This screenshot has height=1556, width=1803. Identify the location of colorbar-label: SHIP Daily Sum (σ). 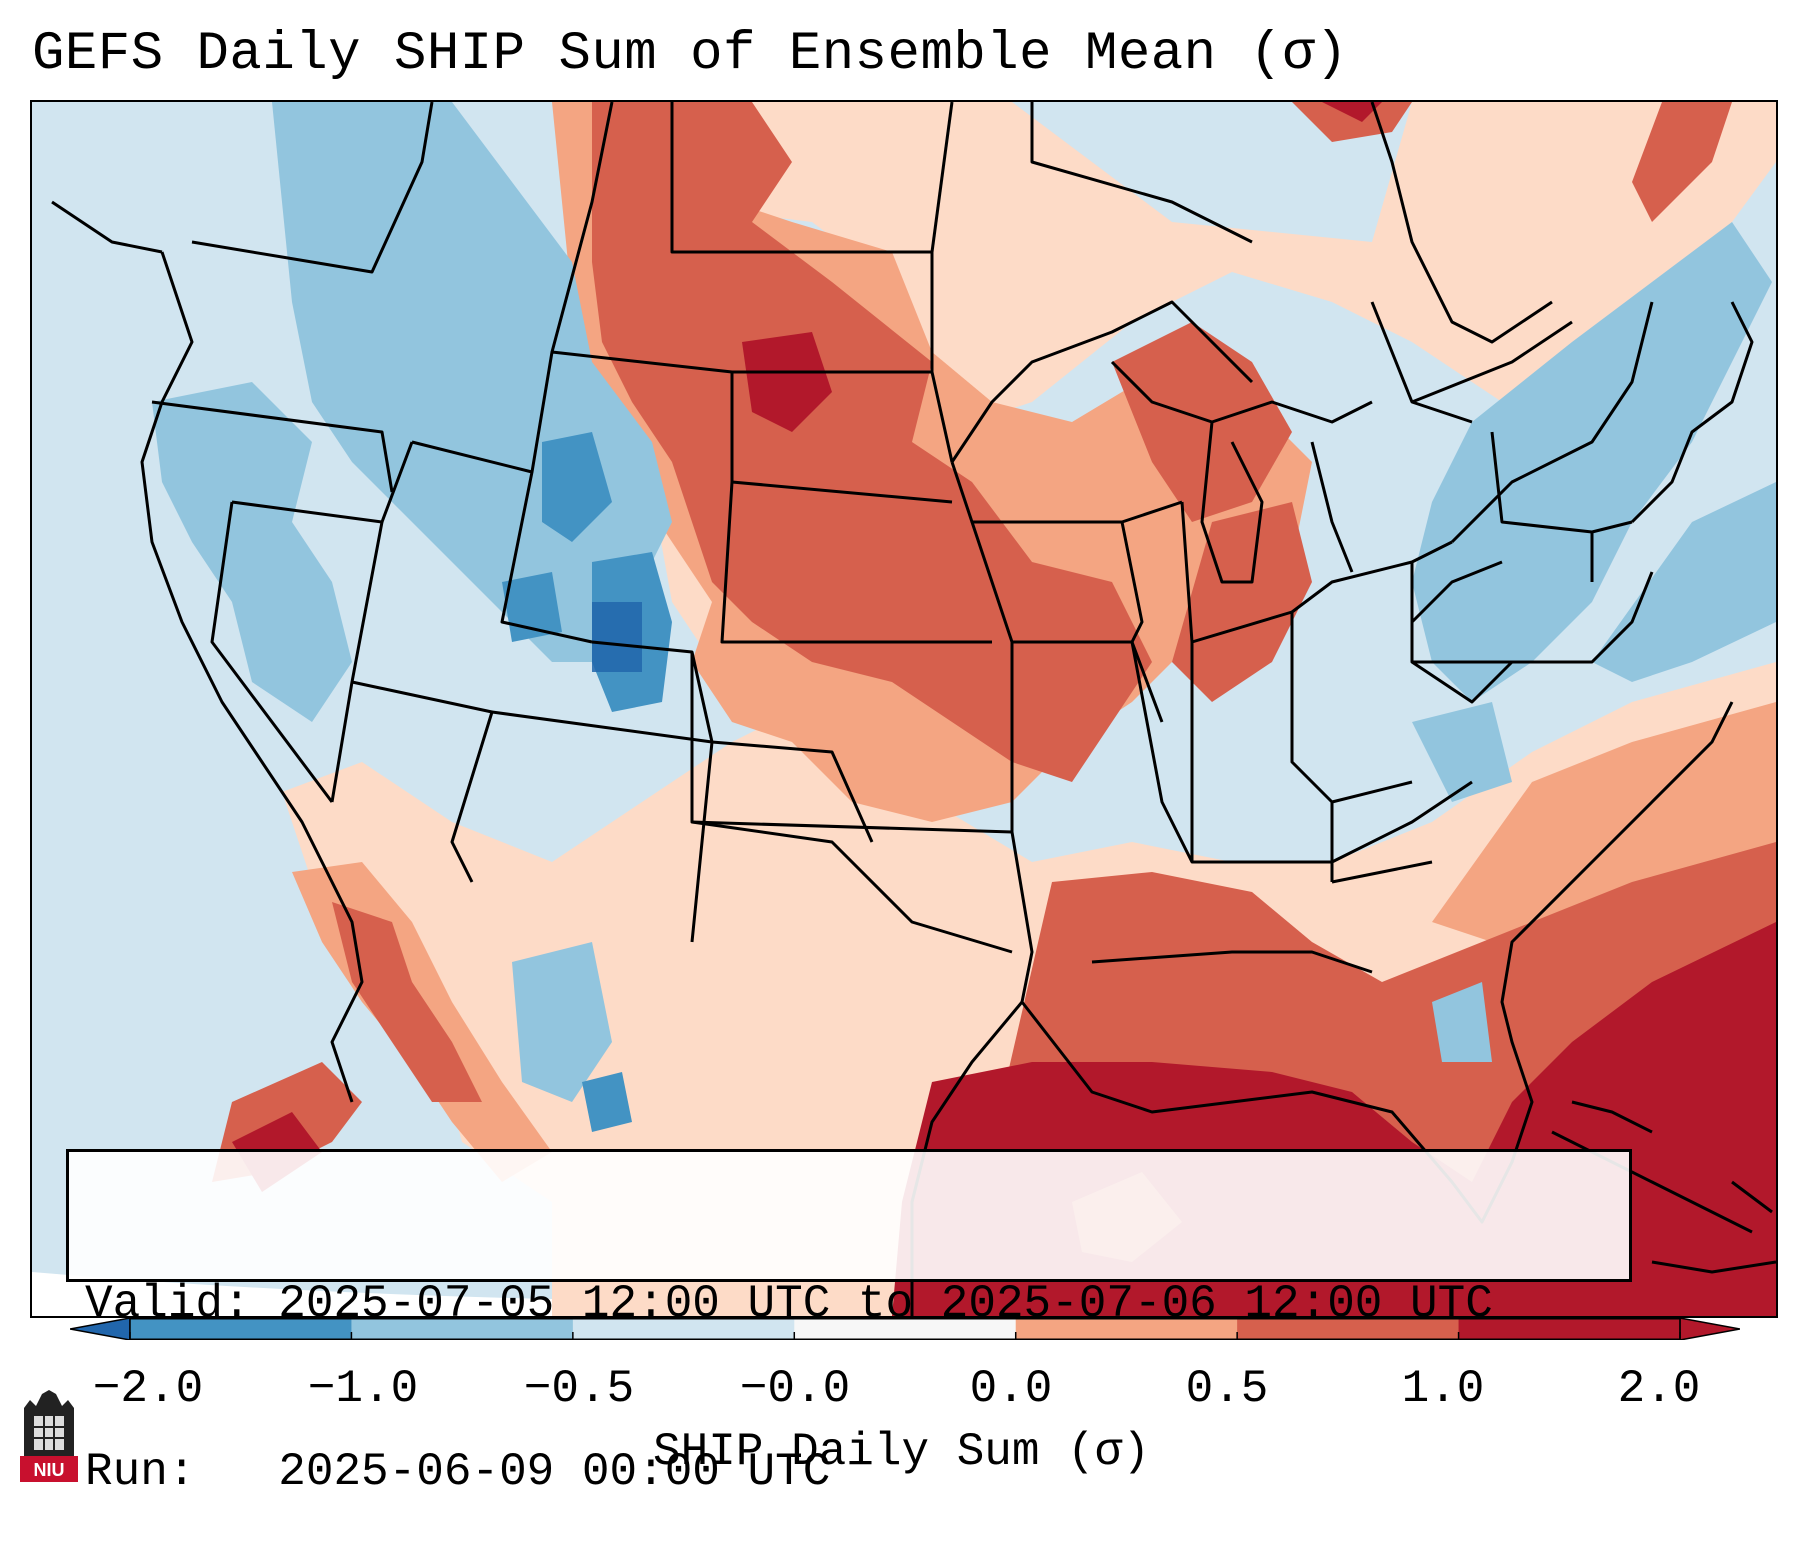
(901, 1452).